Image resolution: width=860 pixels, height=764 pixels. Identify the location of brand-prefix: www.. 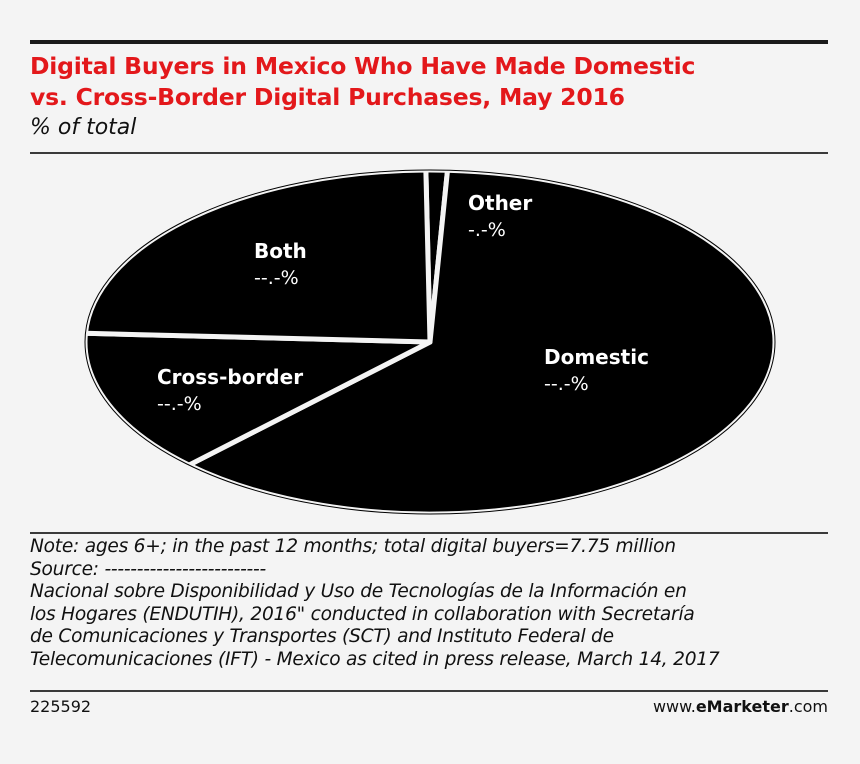
(674, 706).